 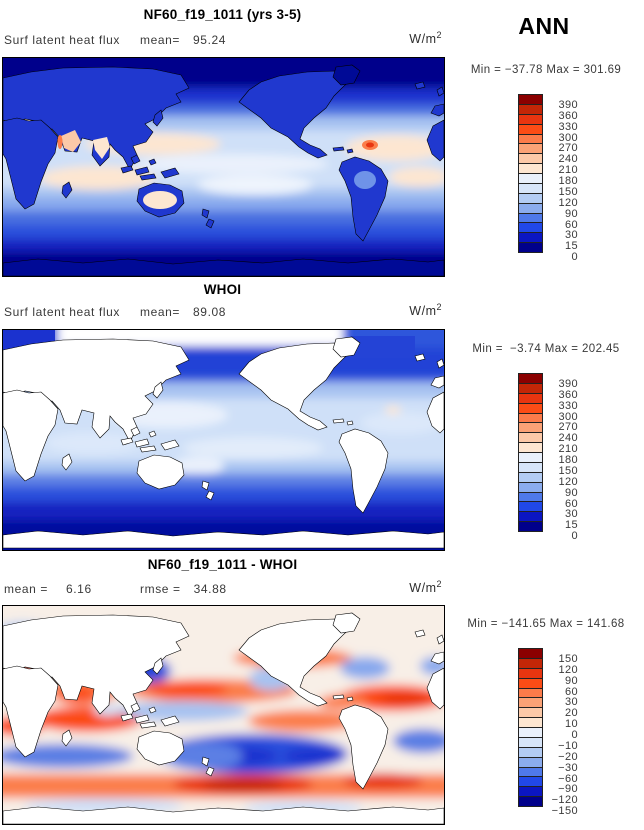 What do you see at coordinates (183, 589) in the screenshot?
I see `panel3-rmse-stat: rmse = 34.88` at bounding box center [183, 589].